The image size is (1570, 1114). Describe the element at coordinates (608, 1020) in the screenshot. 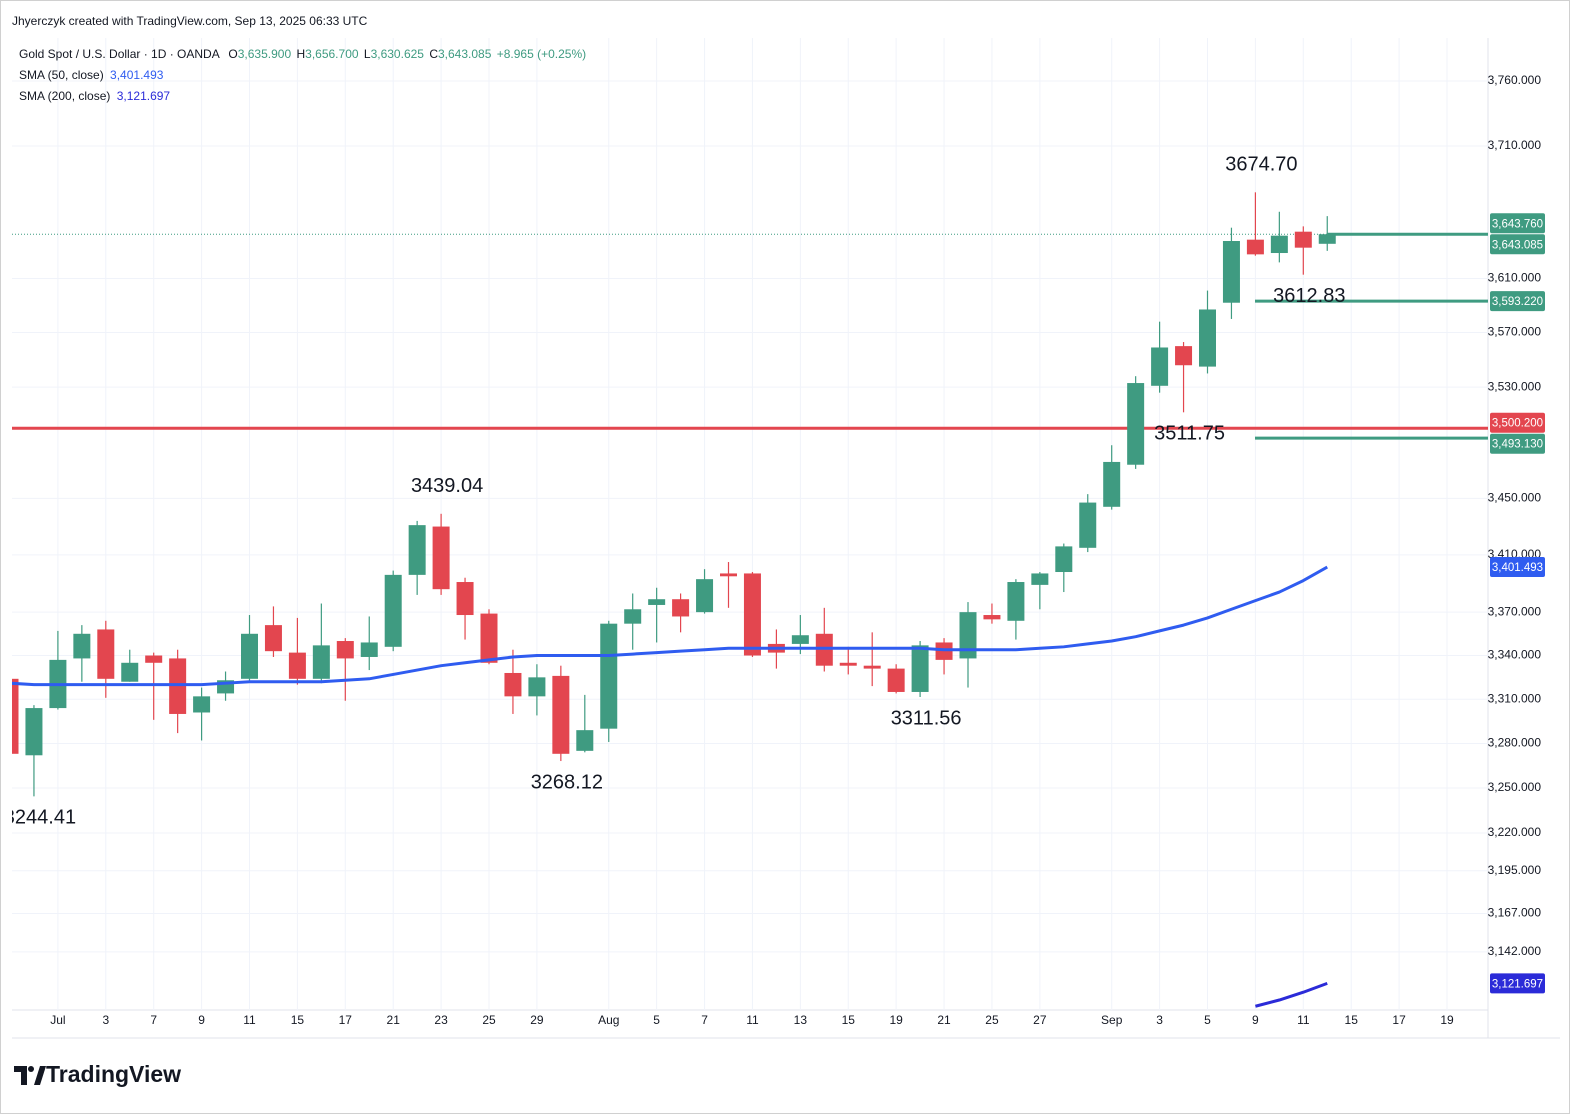

I see `x-tick-label: Aug` at that location.